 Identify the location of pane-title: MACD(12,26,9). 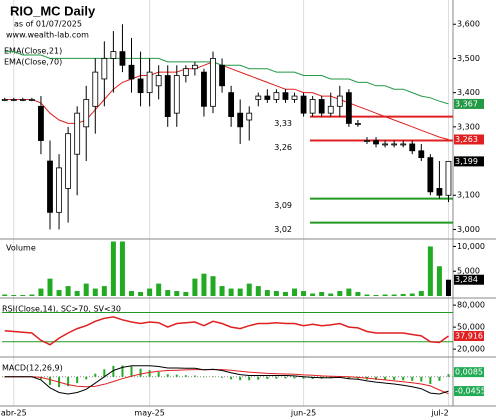
(32, 368).